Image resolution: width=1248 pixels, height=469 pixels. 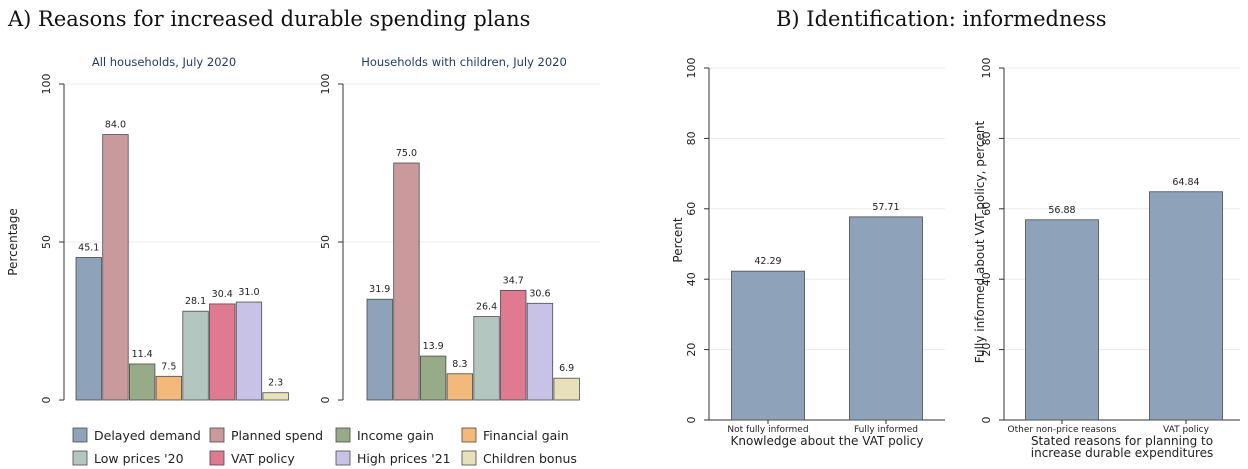 What do you see at coordinates (566, 368) in the screenshot?
I see `bar-value-label: 6.9` at bounding box center [566, 368].